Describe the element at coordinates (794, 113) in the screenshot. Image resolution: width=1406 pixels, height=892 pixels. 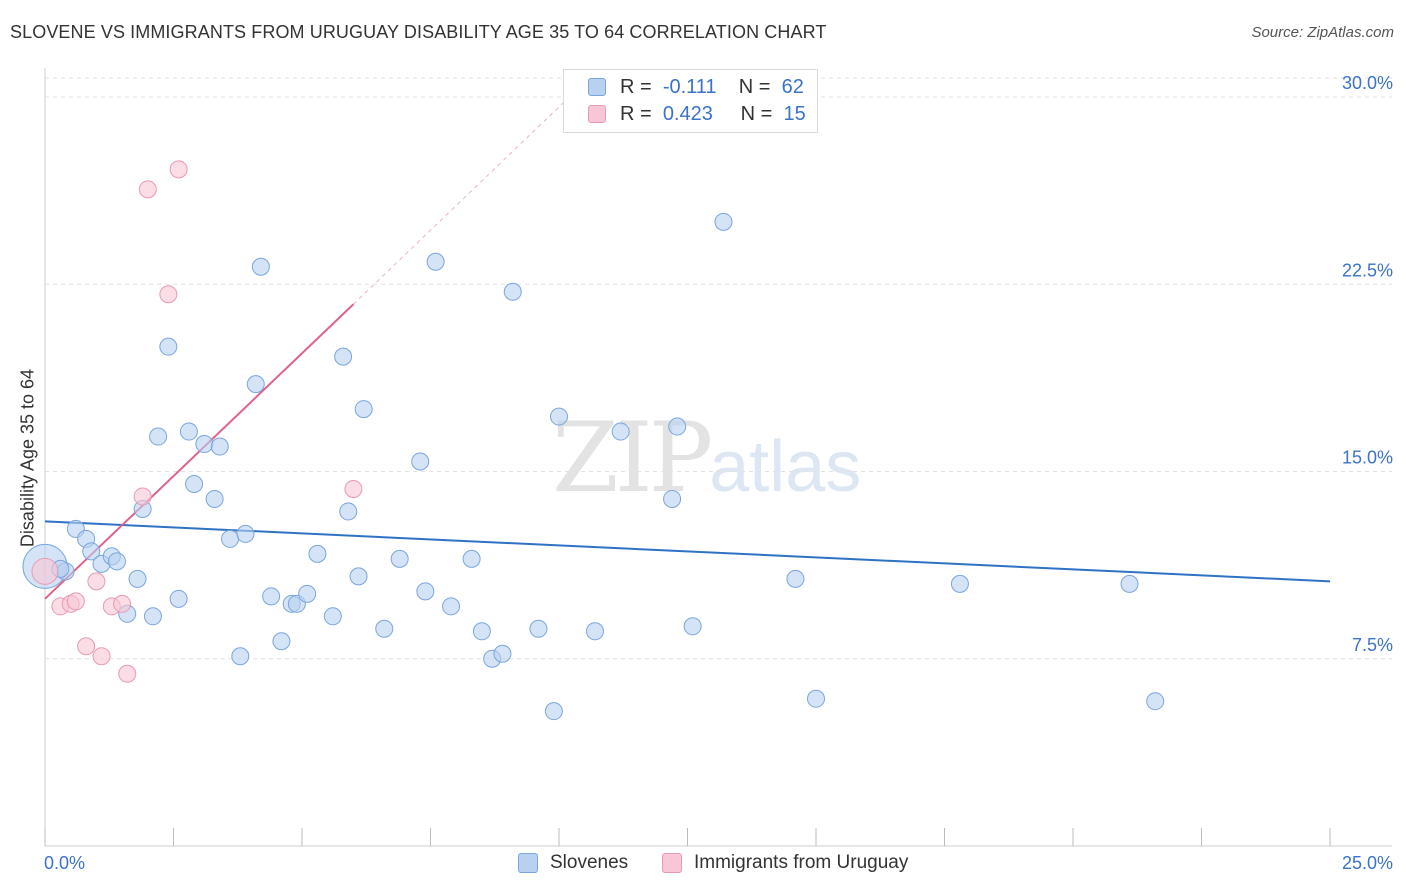
I see `legend-n-value: 15` at that location.